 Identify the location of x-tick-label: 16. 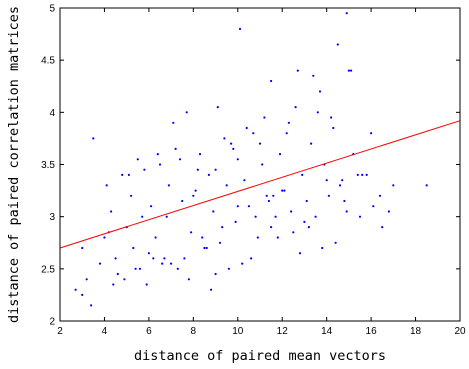
(372, 331).